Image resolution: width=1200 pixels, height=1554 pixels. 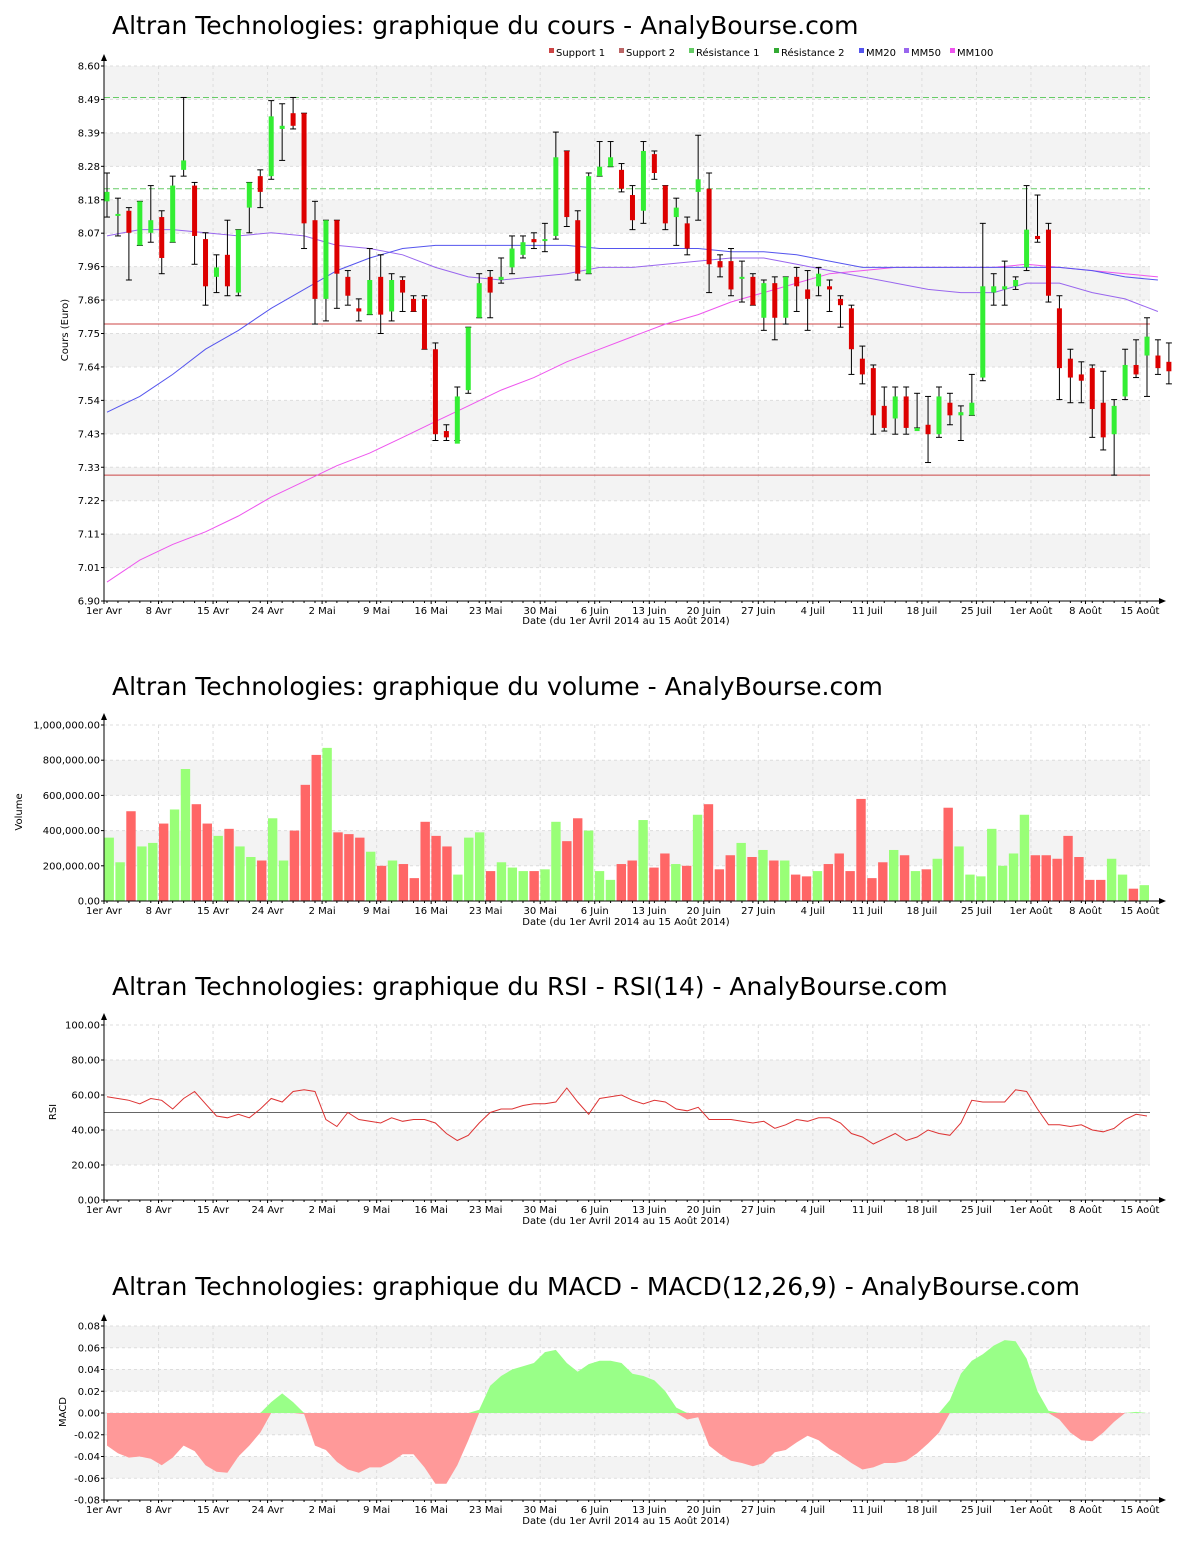 I want to click on y-tick-label: 40.00, so click(x=85, y=1131).